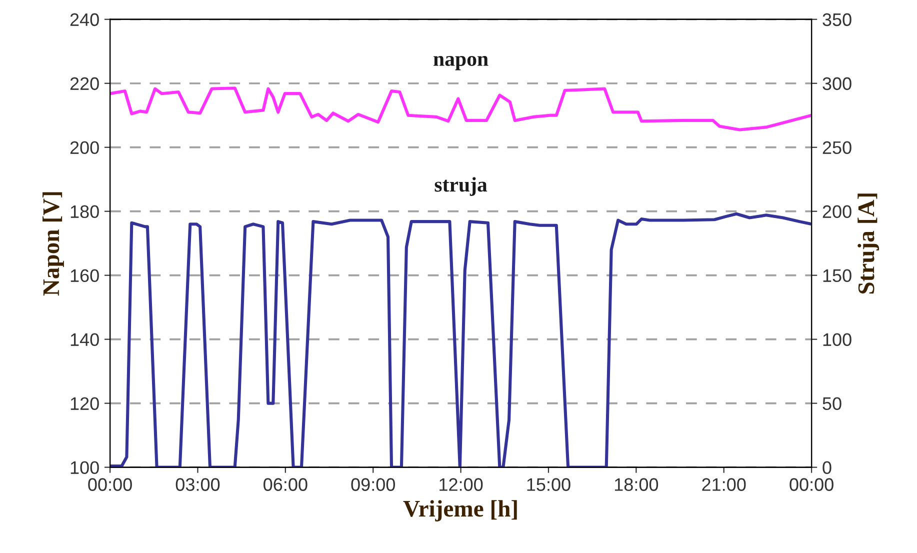  What do you see at coordinates (837, 19) in the screenshot?
I see `y2-tick-label: 350` at bounding box center [837, 19].